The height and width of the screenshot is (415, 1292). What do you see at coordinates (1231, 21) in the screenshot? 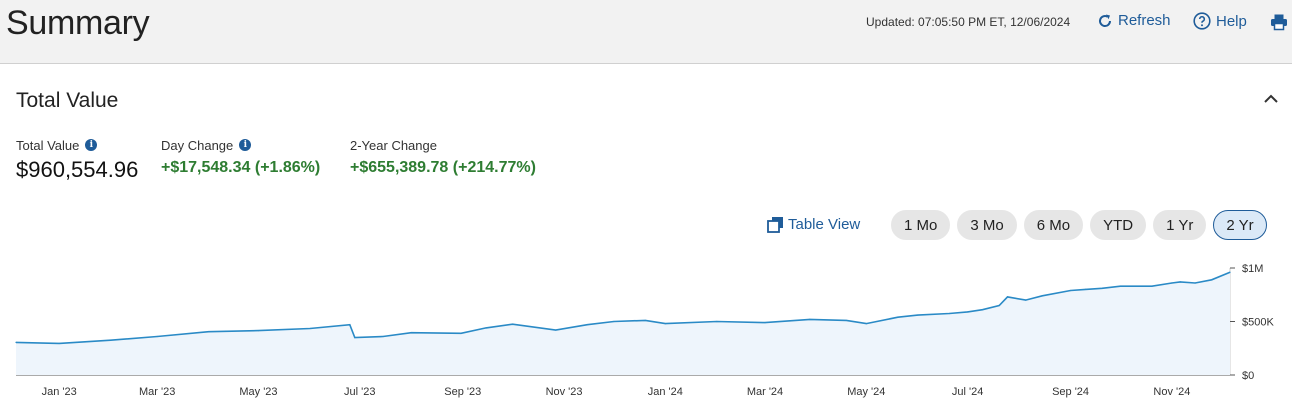
I see `help-label: Help` at bounding box center [1231, 21].